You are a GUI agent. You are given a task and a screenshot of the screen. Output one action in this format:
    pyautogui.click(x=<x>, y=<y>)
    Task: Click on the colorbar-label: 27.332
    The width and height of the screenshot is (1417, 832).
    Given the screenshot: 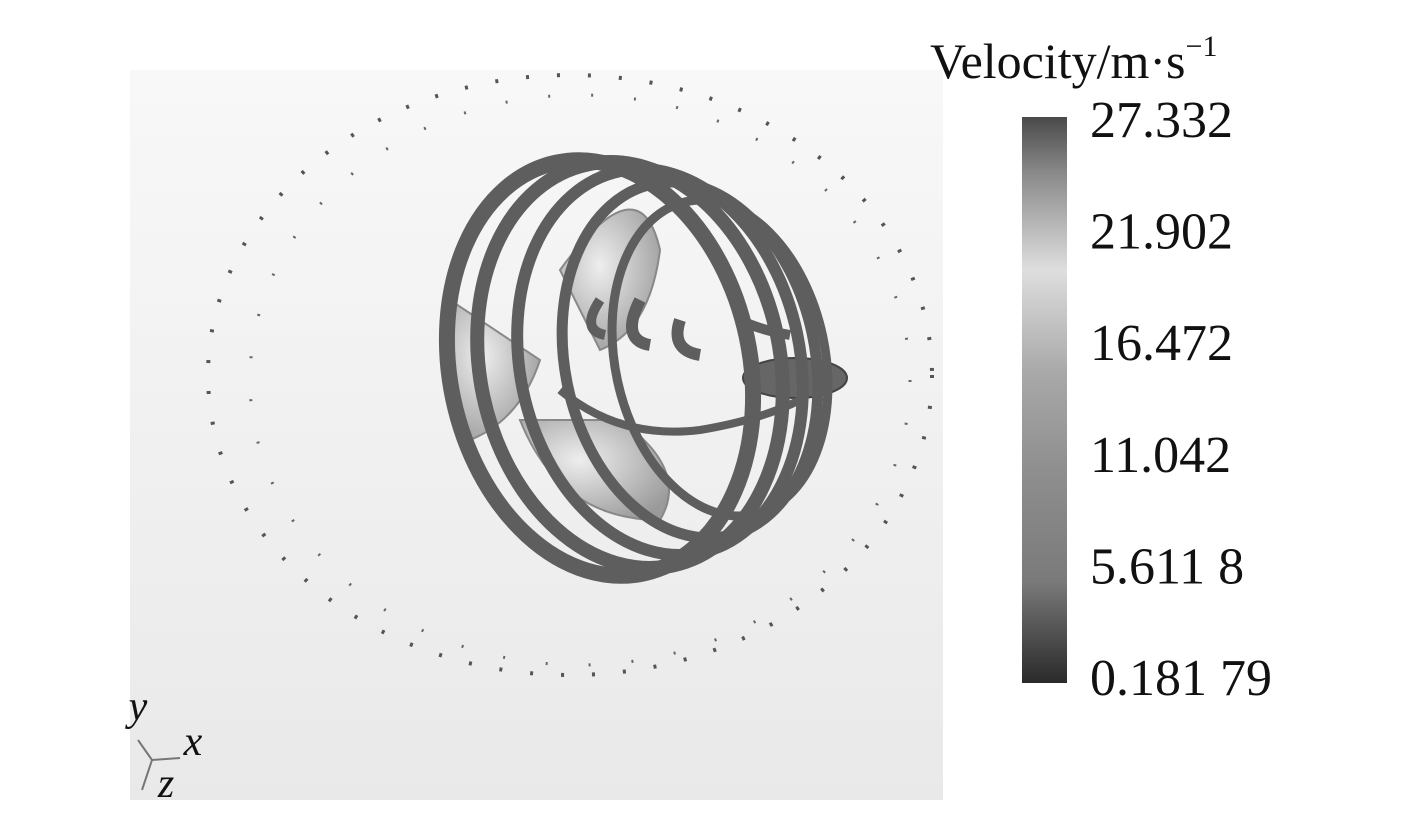 What is the action you would take?
    pyautogui.click(x=1161, y=120)
    